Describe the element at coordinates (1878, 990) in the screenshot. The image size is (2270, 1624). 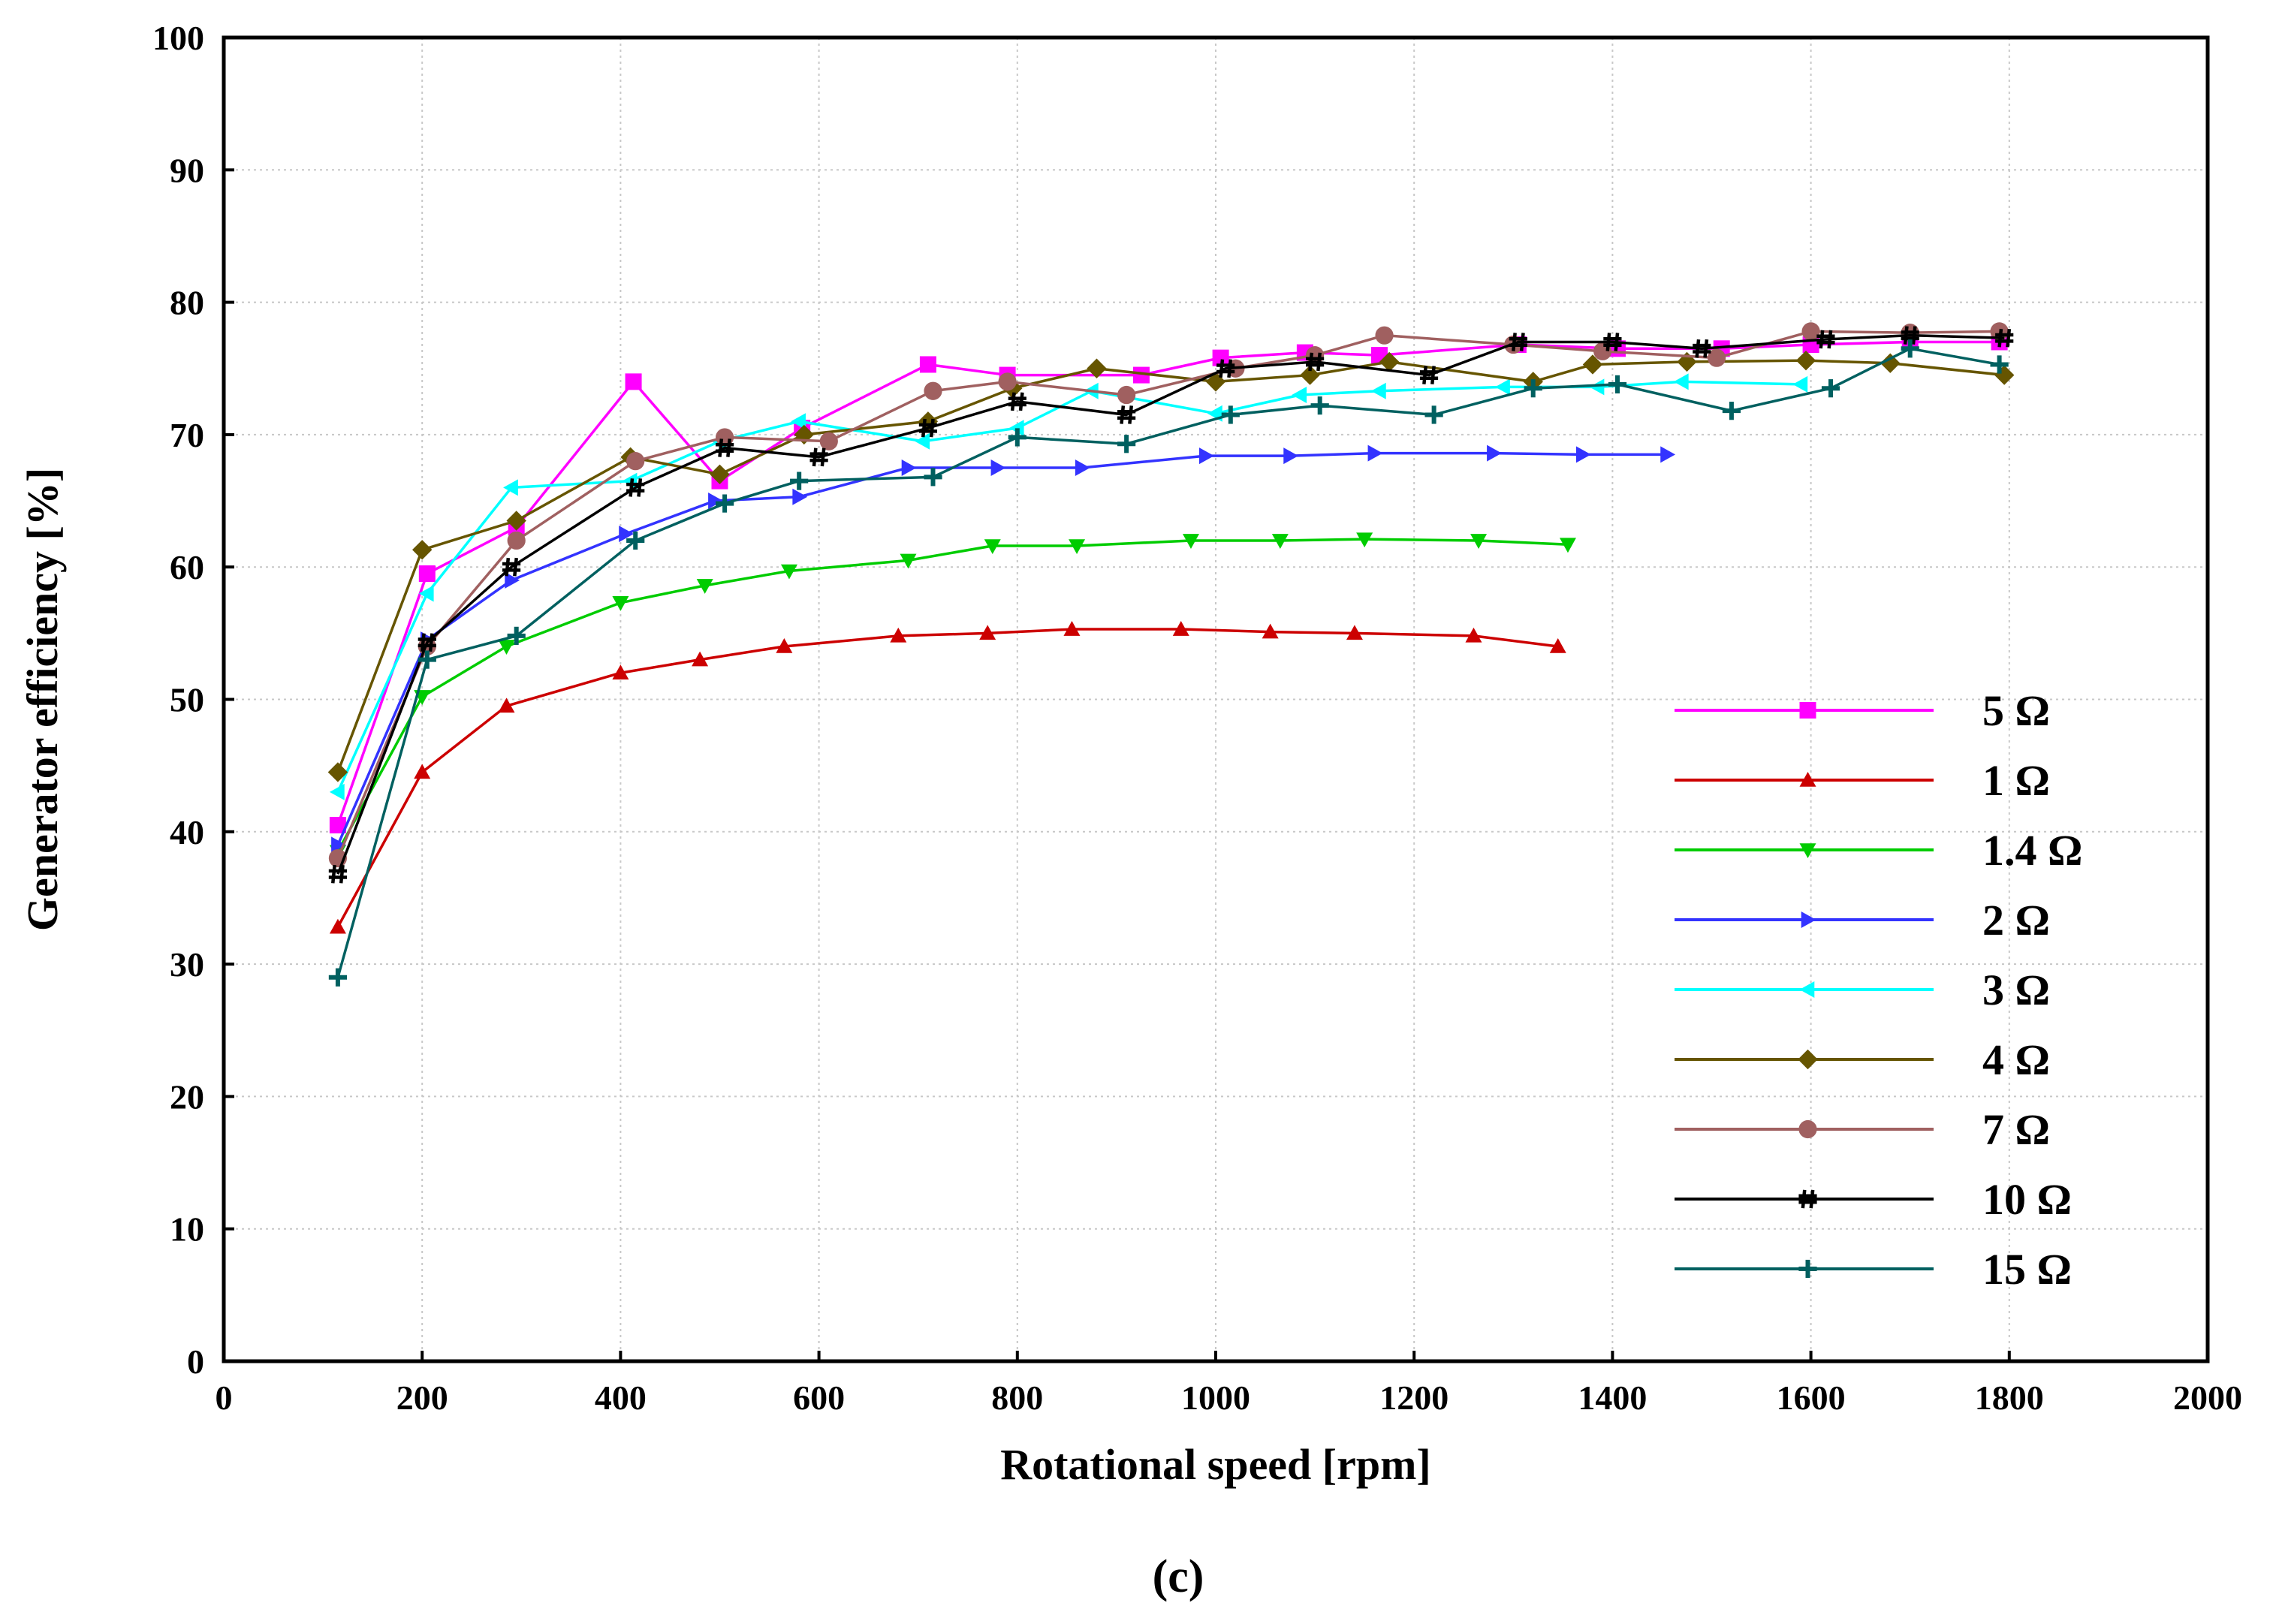
I see `legend: 5 Ω 1 Ω 1.4 Ω 2 Ω 3 Ω 4 Ω 7 Ω 10 Ω 15 Ω` at that location.